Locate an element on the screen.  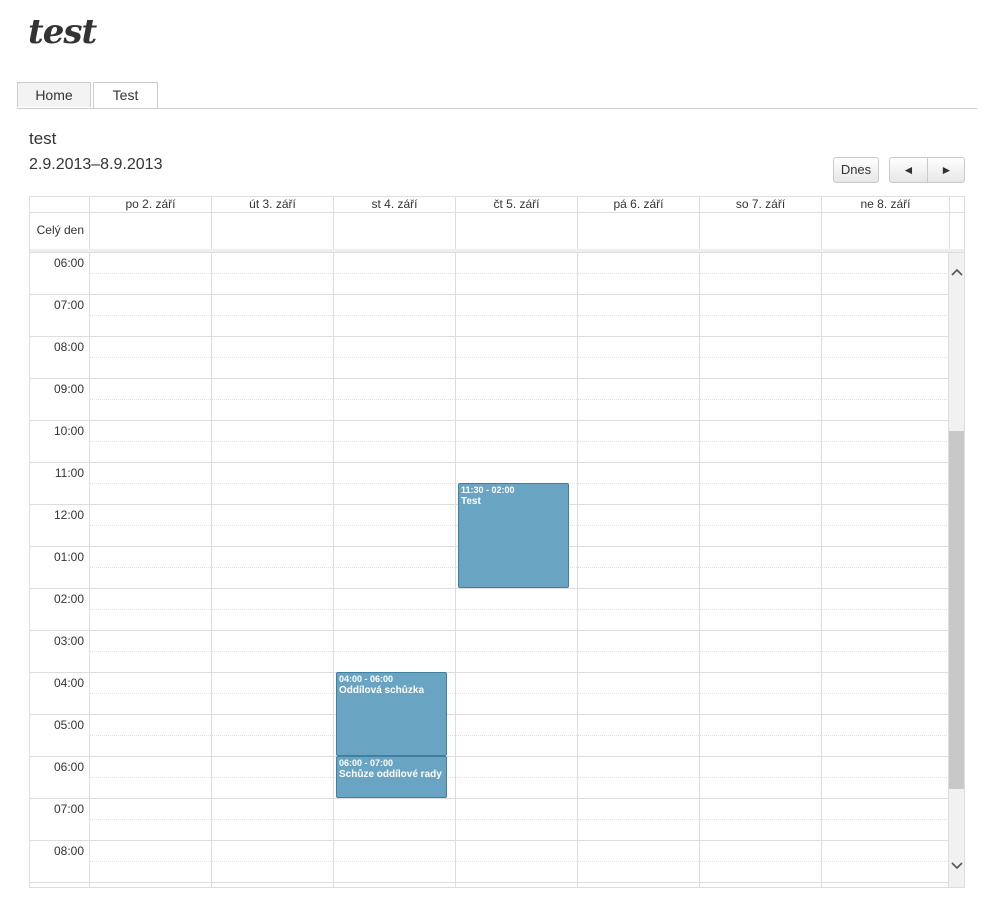
day-header-wed: st 4. září is located at coordinates (394, 204).